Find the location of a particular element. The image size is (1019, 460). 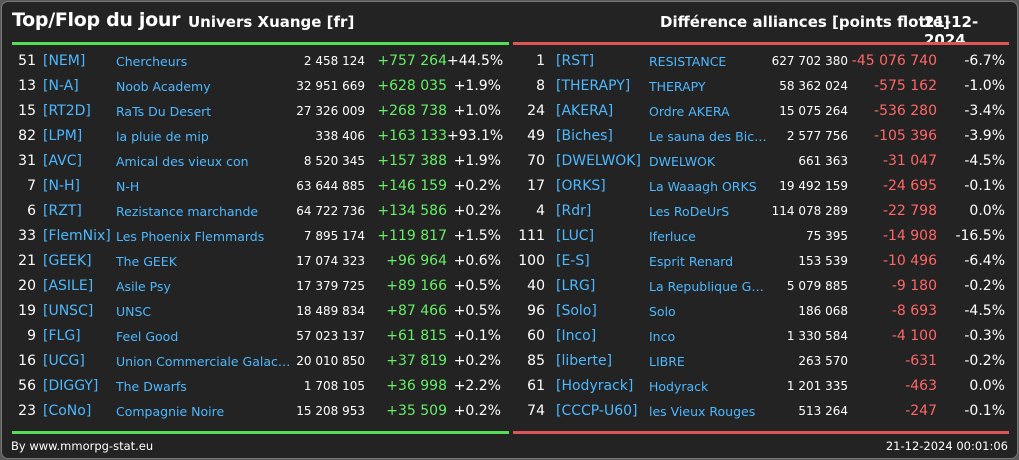

alliance-tag: [ASILE] is located at coordinates (68, 286).